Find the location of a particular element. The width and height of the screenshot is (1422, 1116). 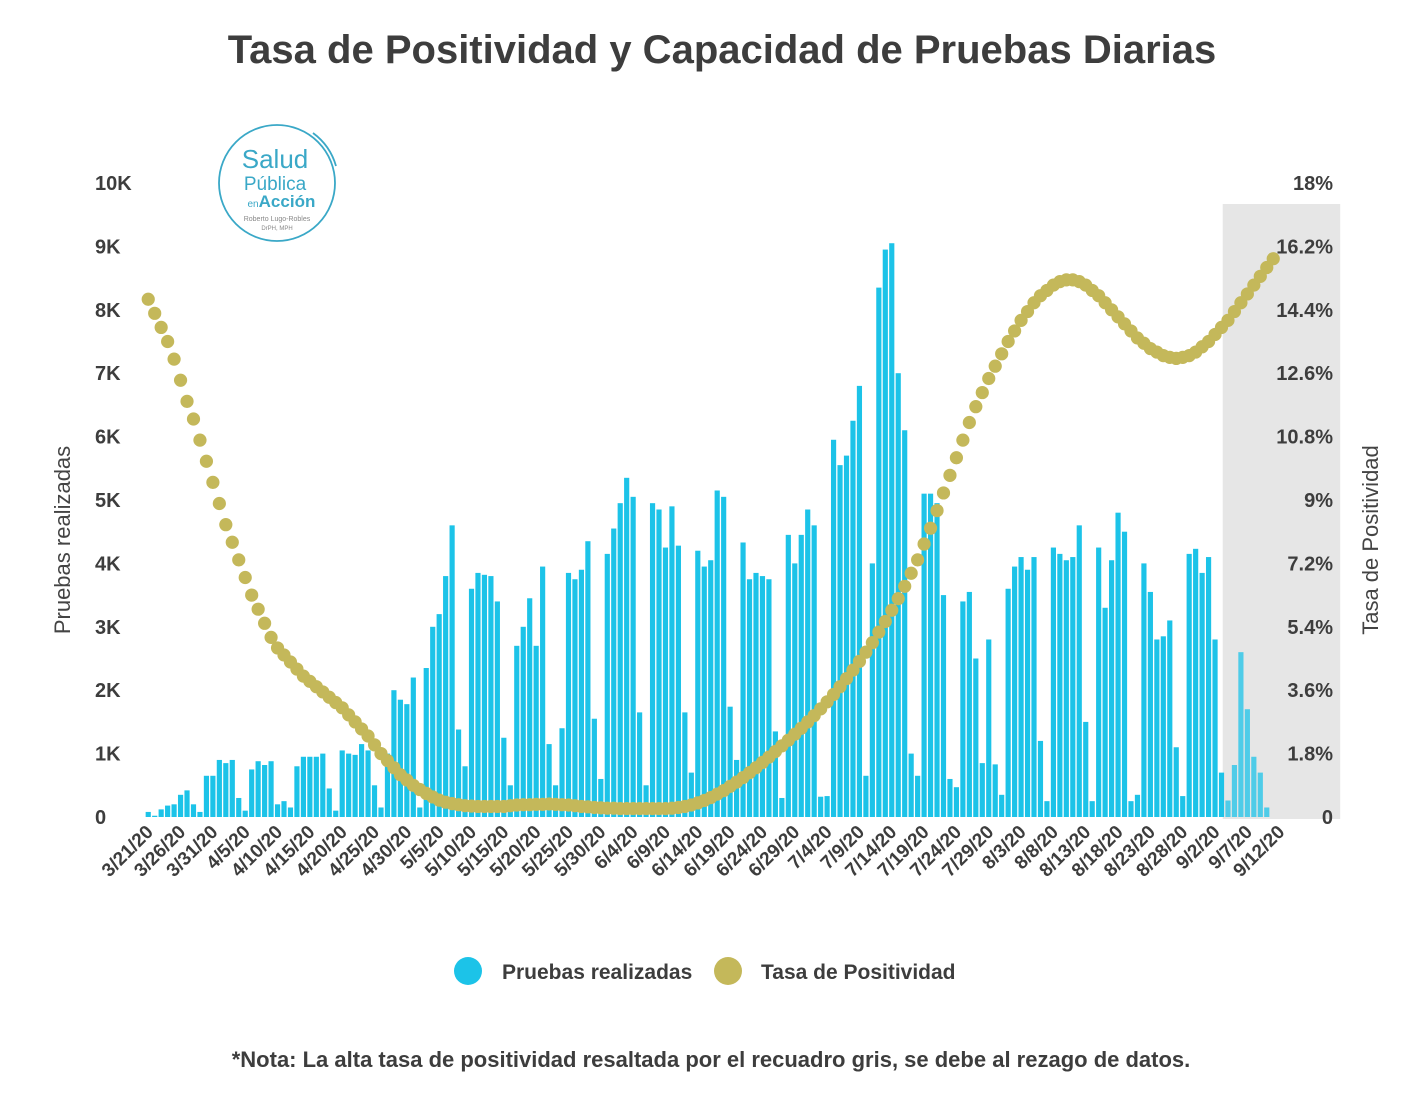

right-tick-label: 16.2% is located at coordinates (1304, 247).